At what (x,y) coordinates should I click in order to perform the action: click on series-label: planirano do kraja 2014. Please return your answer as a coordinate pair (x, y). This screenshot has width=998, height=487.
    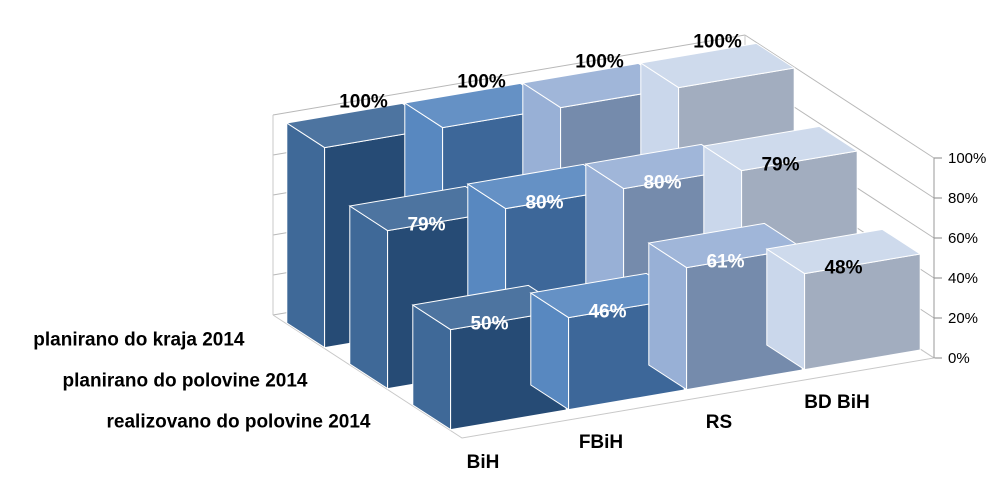
    Looking at the image, I should click on (139, 340).